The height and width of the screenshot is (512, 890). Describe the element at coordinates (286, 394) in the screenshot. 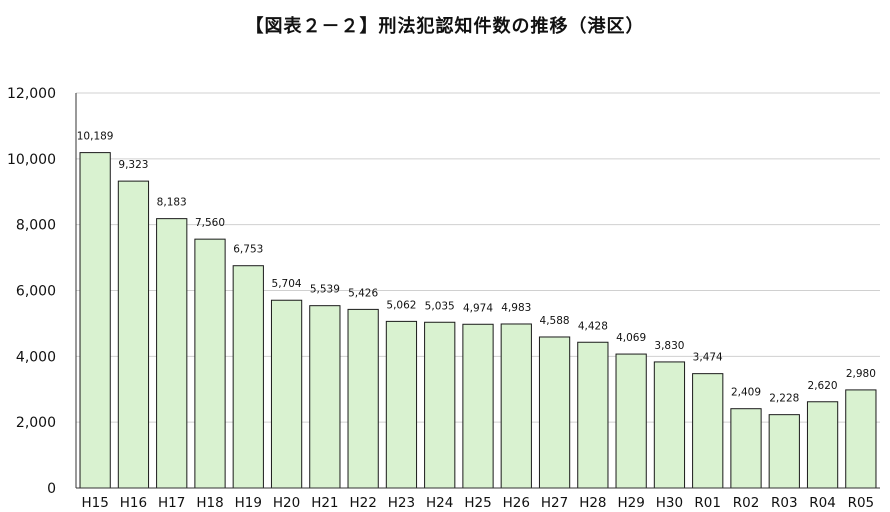

I see `bar-H20` at that location.